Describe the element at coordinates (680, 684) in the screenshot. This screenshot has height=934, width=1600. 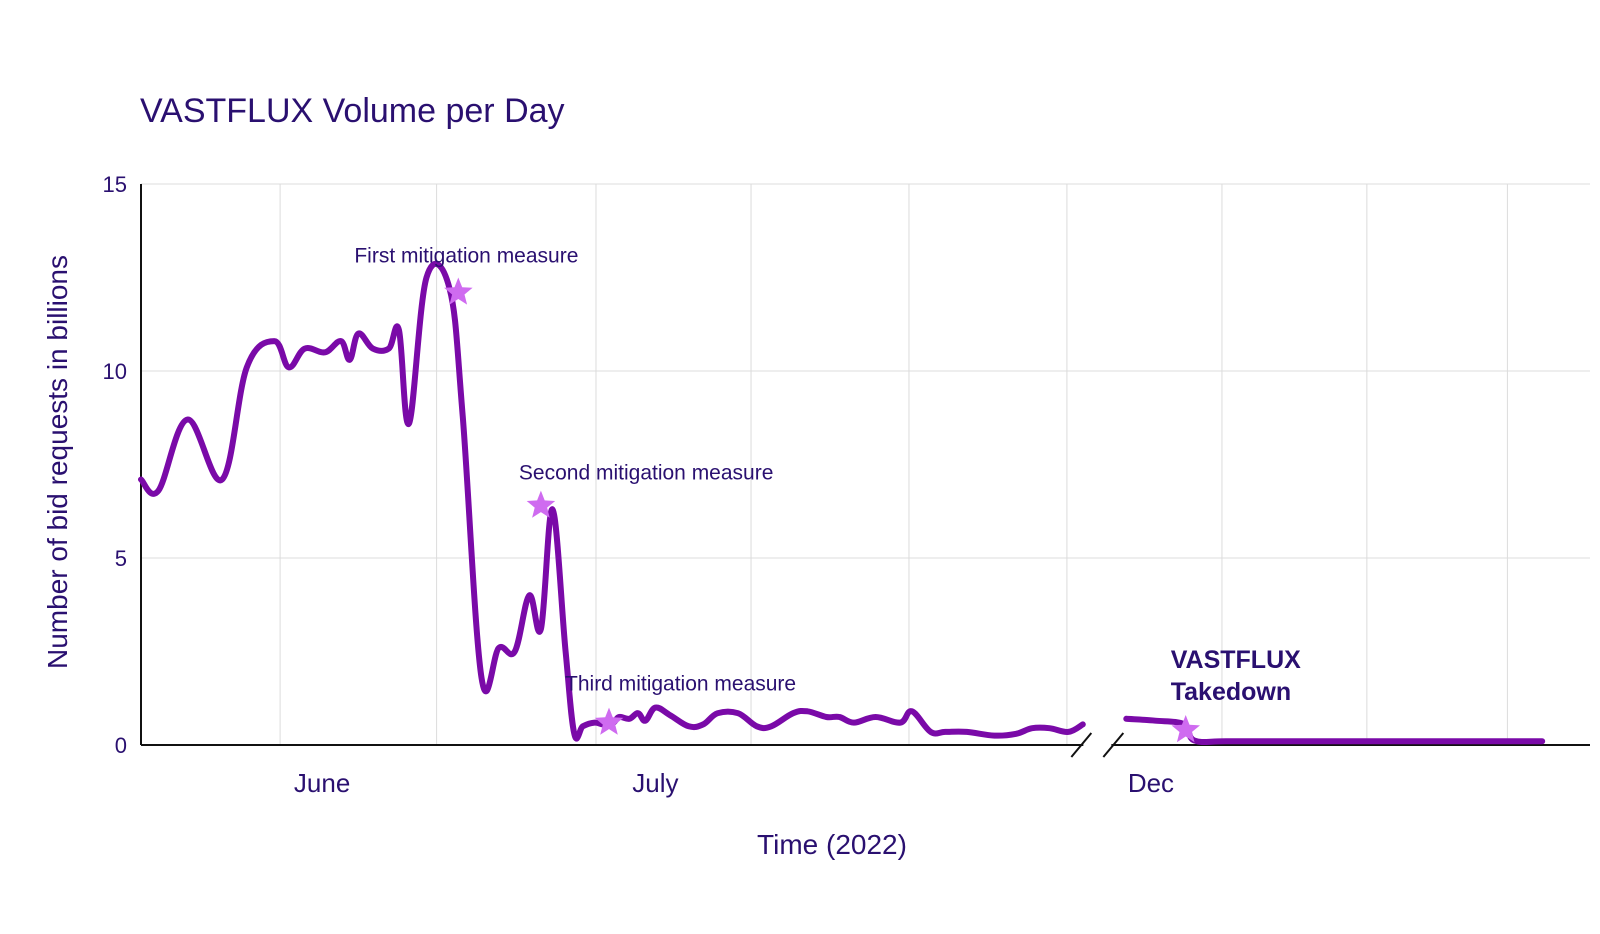
I see `annotation-3: Third mitigation measure` at that location.